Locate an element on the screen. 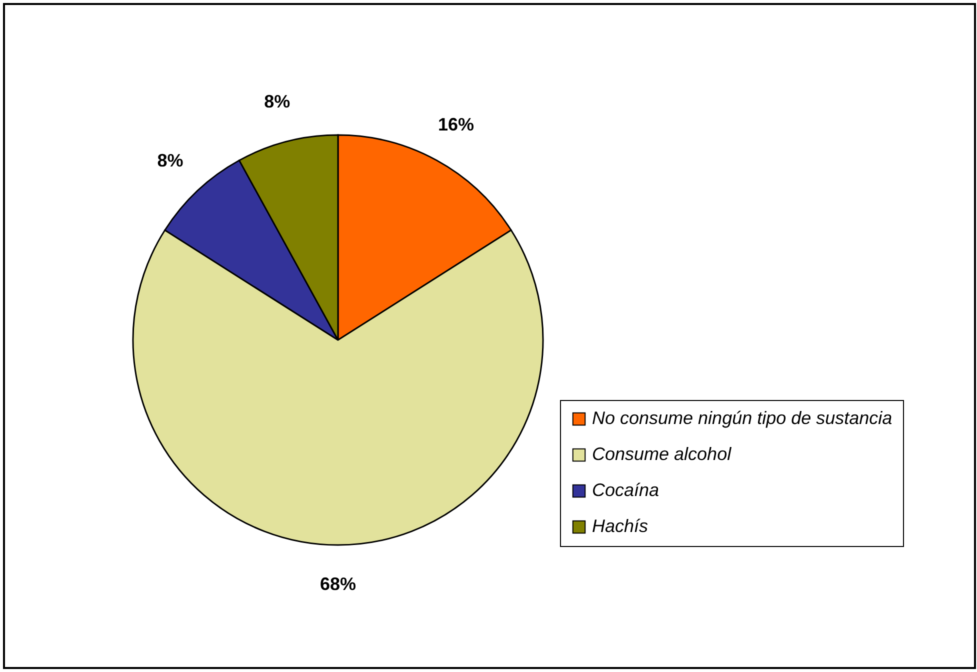 Image resolution: width=977 pixels, height=672 pixels. data-label: 16% is located at coordinates (456, 124).